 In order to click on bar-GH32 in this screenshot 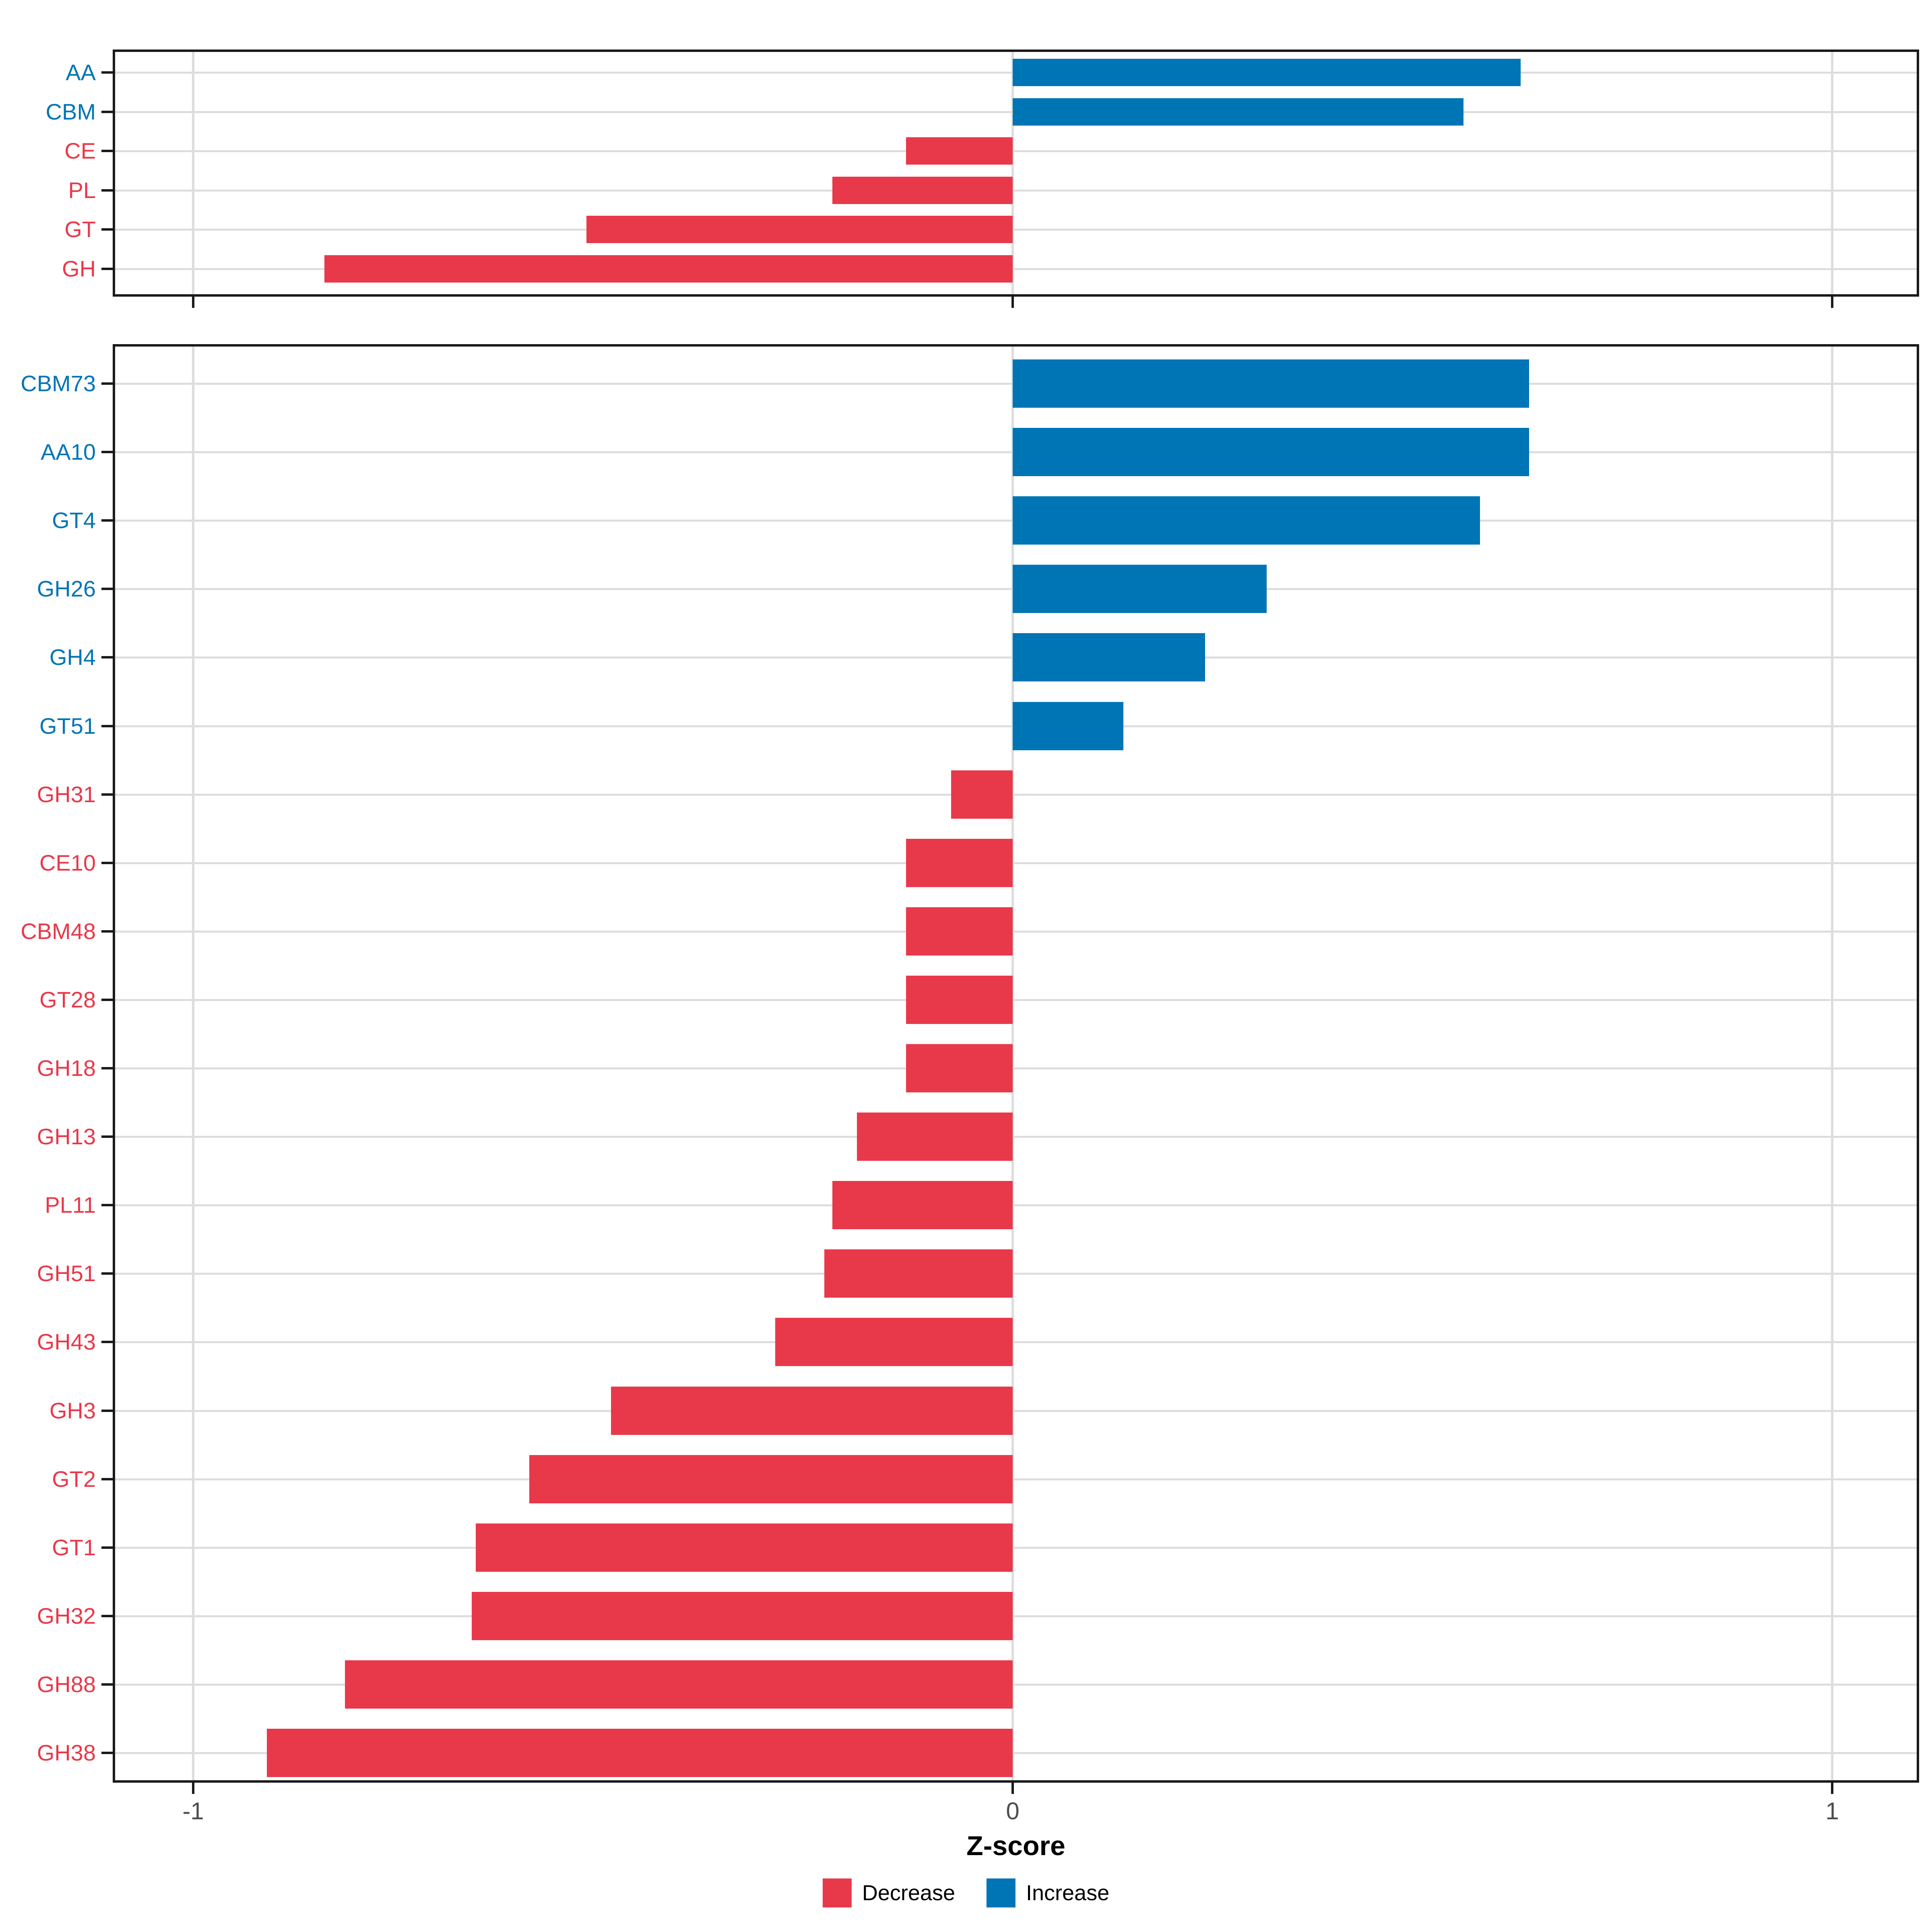, I will do `click(742, 1615)`.